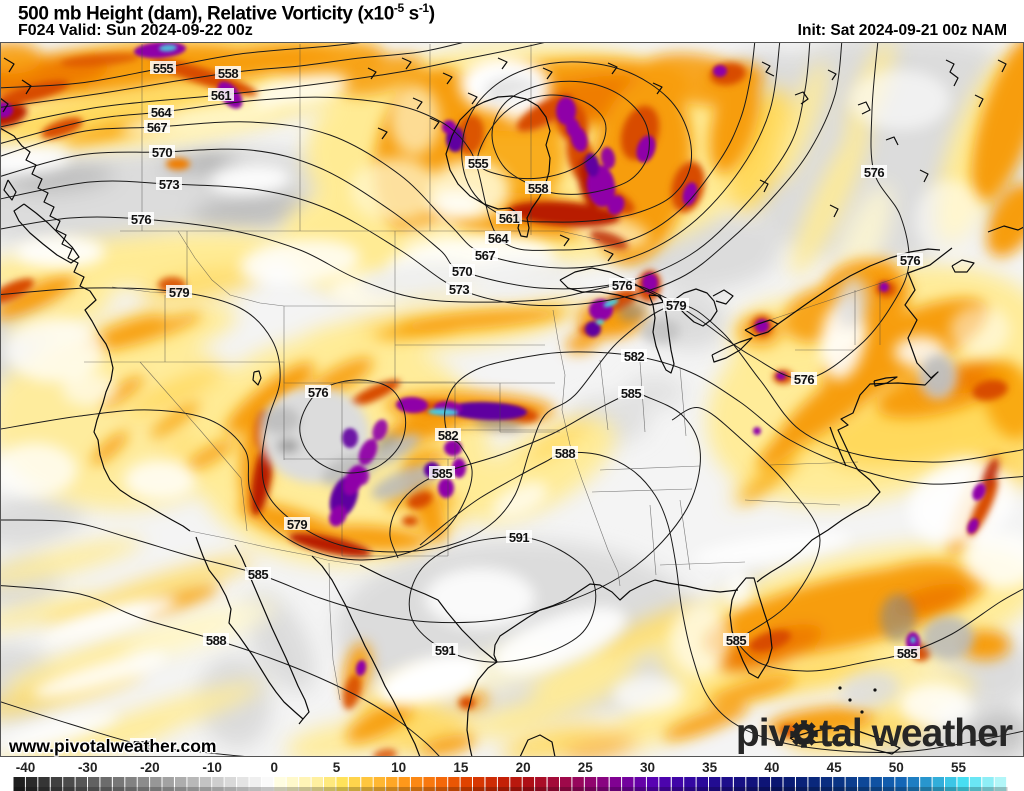 Image resolution: width=1024 pixels, height=791 pixels. What do you see at coordinates (523, 767) in the screenshot?
I see `svg-text: 20` at bounding box center [523, 767].